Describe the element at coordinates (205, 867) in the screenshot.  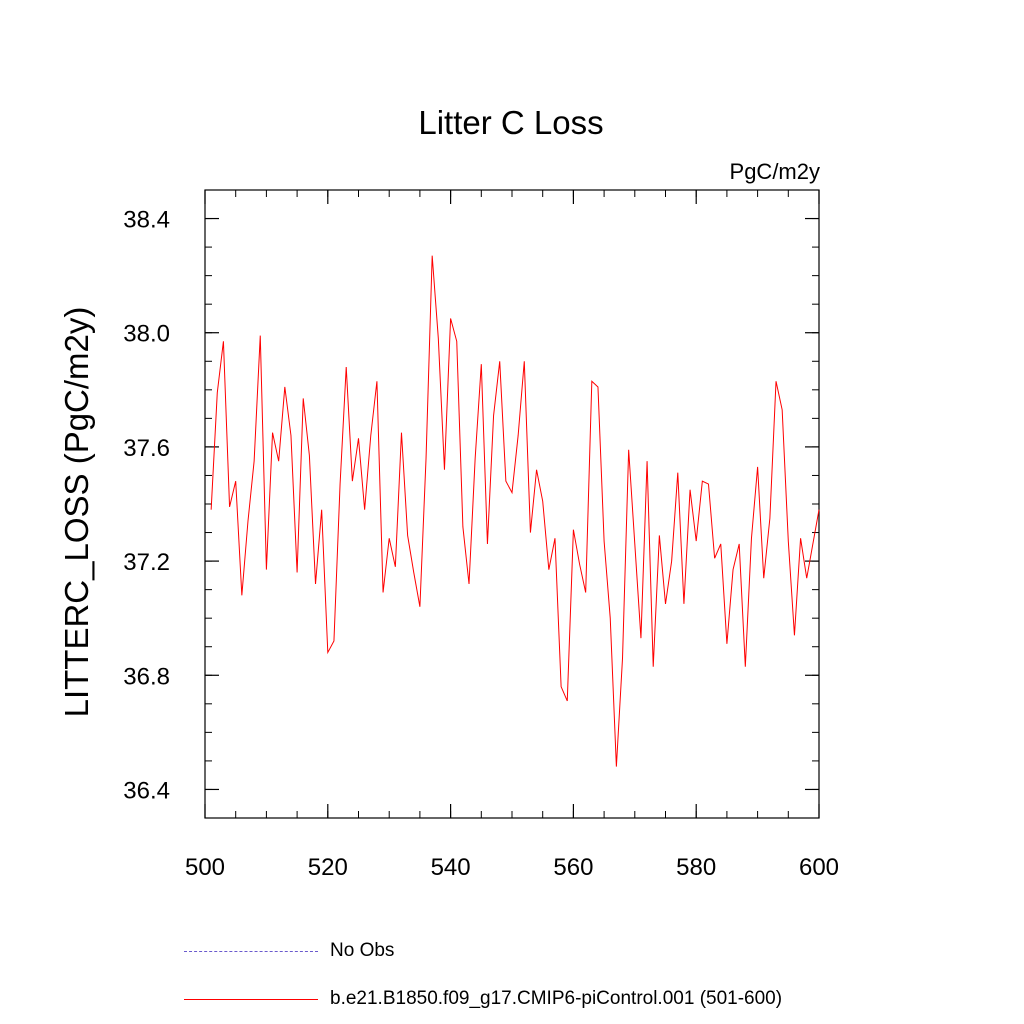
I see `x-tick-label: 500` at that location.